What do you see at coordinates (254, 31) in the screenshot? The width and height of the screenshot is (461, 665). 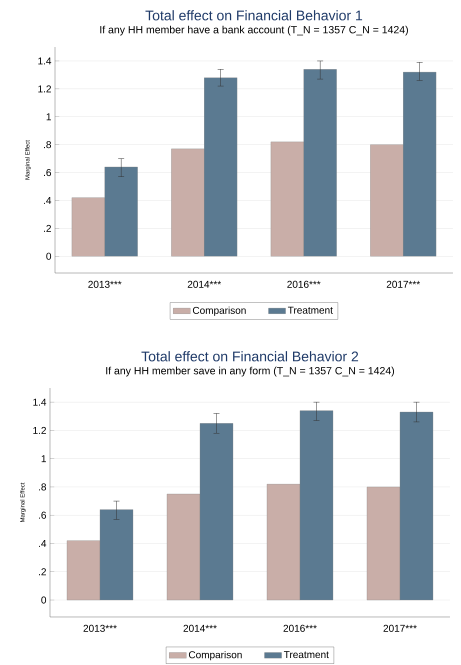 I see `chart-subtitle: If any HH member have a bank account (T_N = 1357 C_N = 1424)` at bounding box center [254, 31].